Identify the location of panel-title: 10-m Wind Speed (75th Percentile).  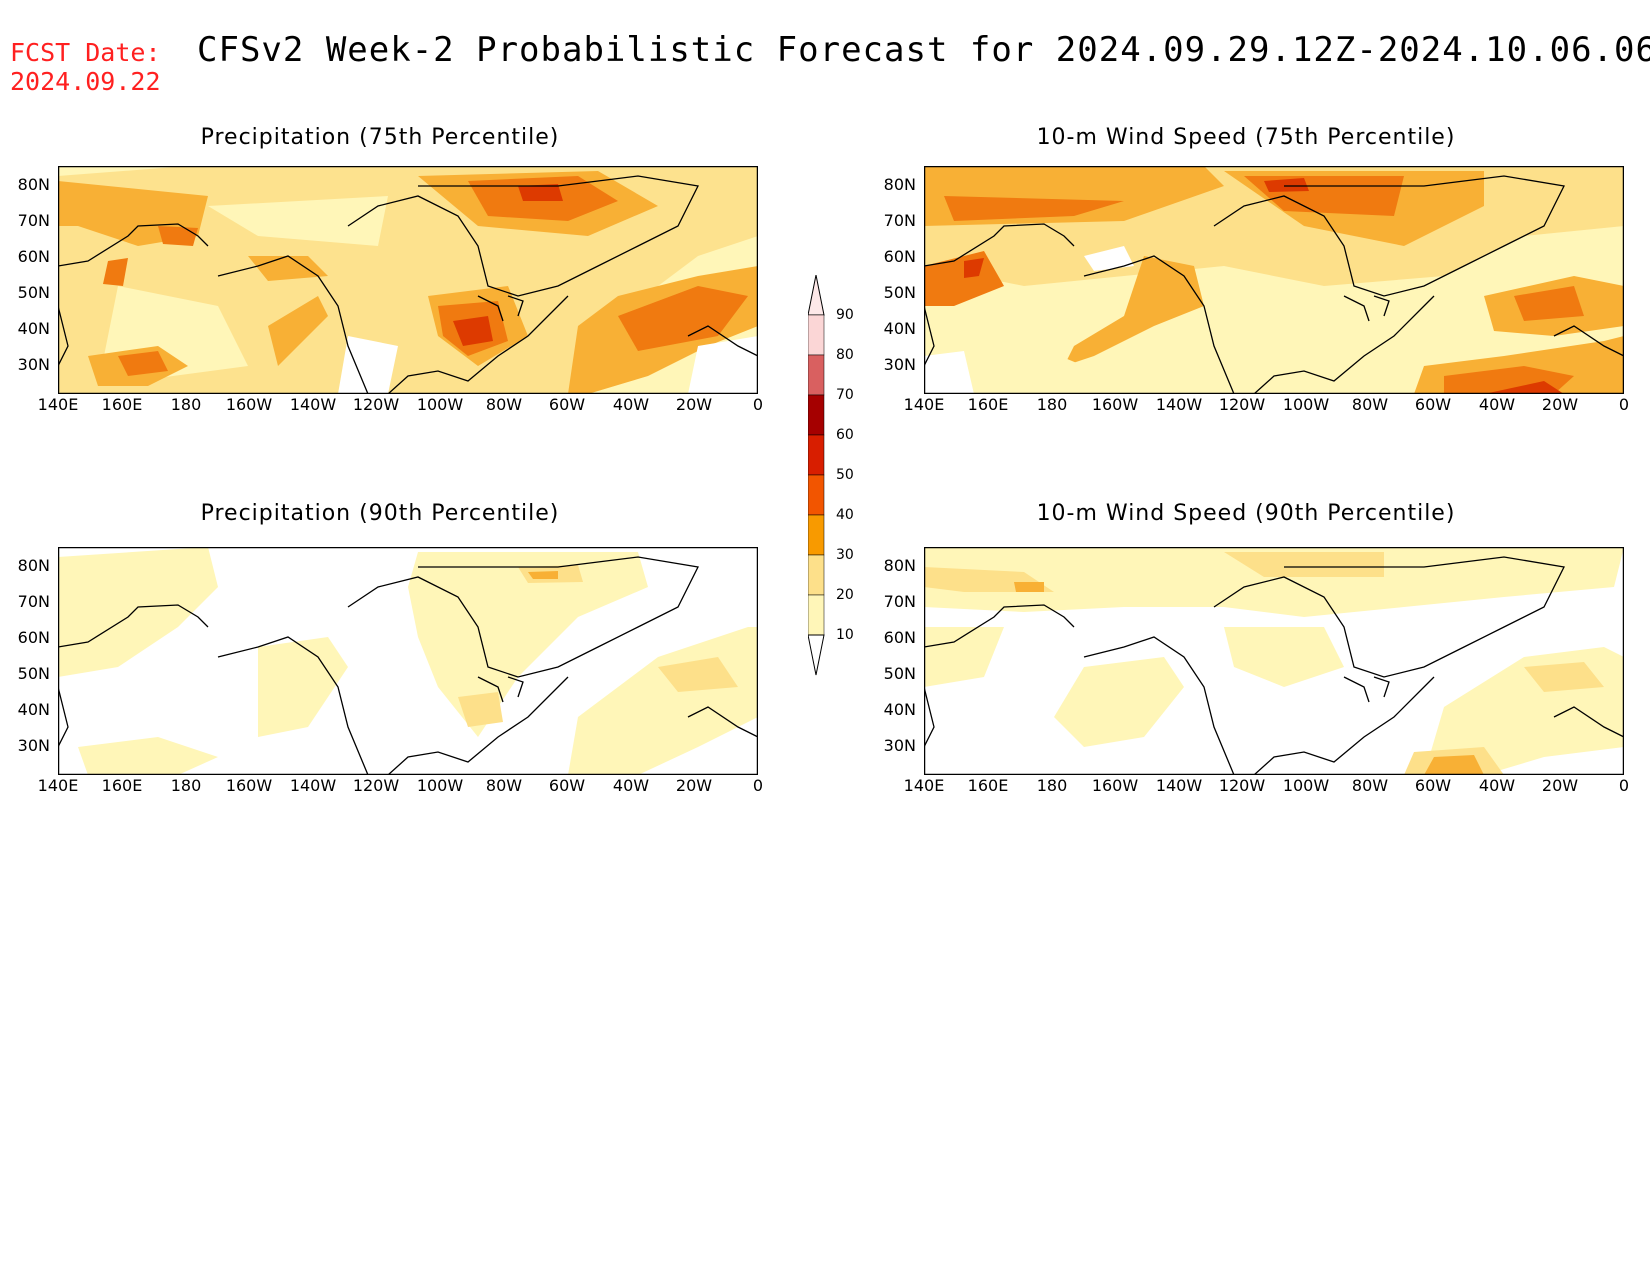
(1246, 137).